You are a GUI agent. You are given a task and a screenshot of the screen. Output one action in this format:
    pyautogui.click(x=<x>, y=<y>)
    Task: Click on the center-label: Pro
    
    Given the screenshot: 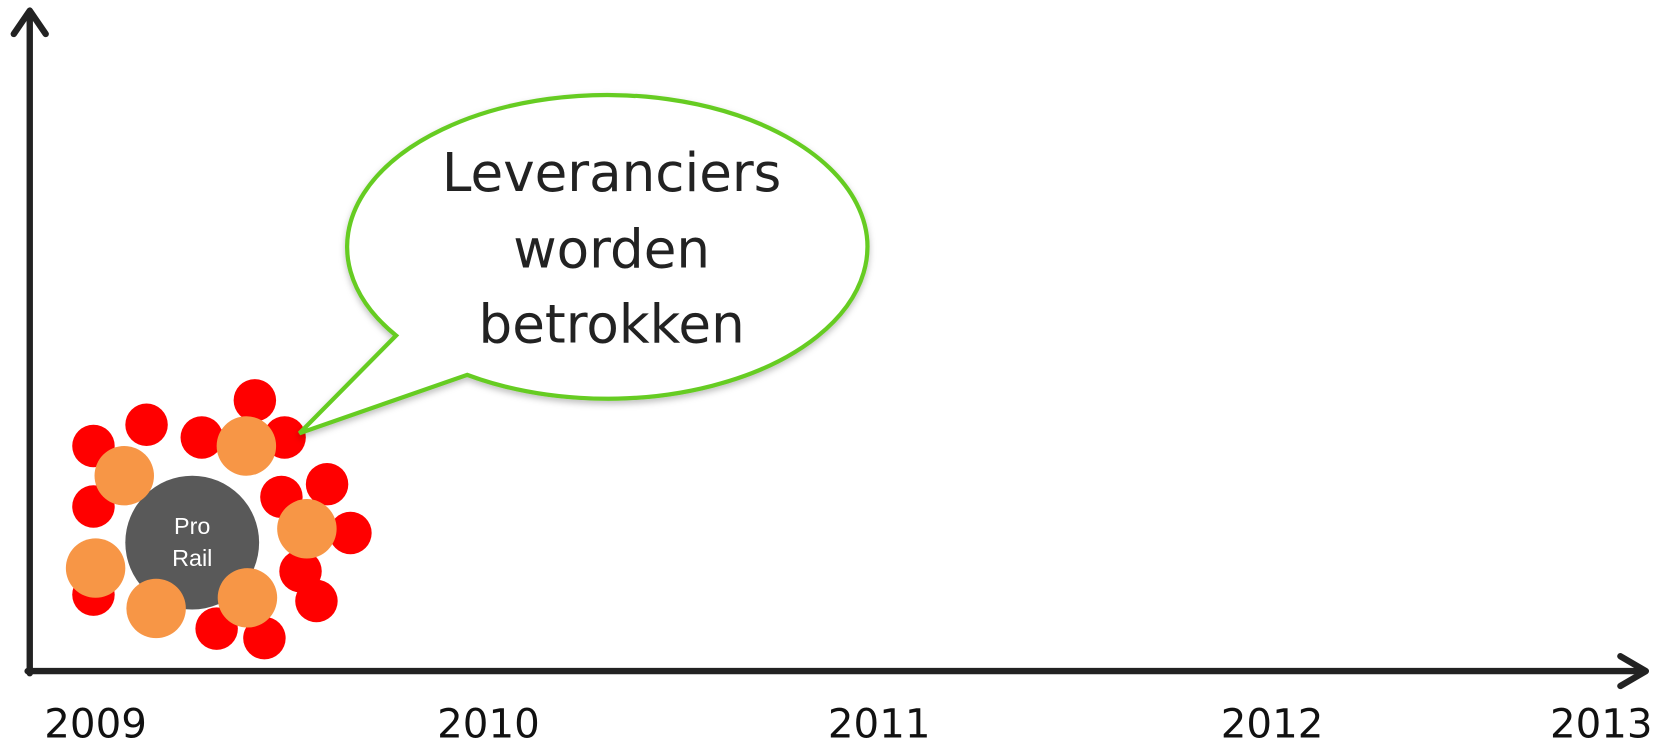 What is the action you would take?
    pyautogui.click(x=192, y=526)
    